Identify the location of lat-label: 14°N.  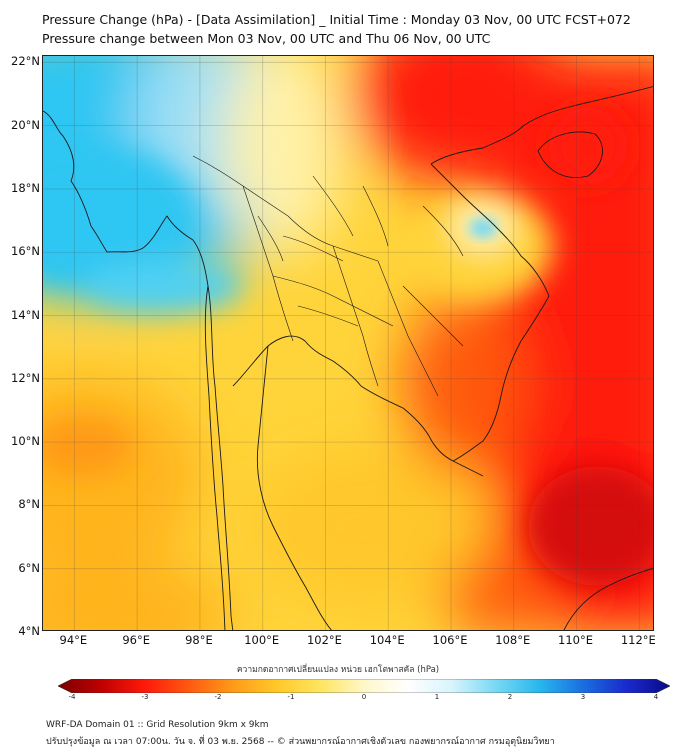
(25, 314).